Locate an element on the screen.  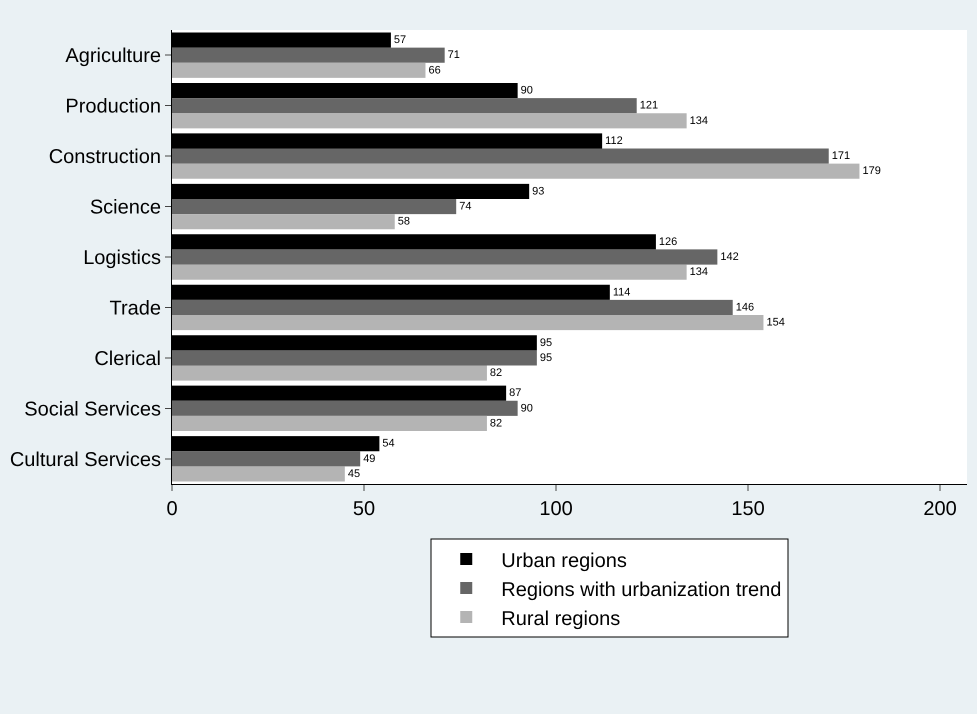
x-tick-label: 0 is located at coordinates (172, 509).